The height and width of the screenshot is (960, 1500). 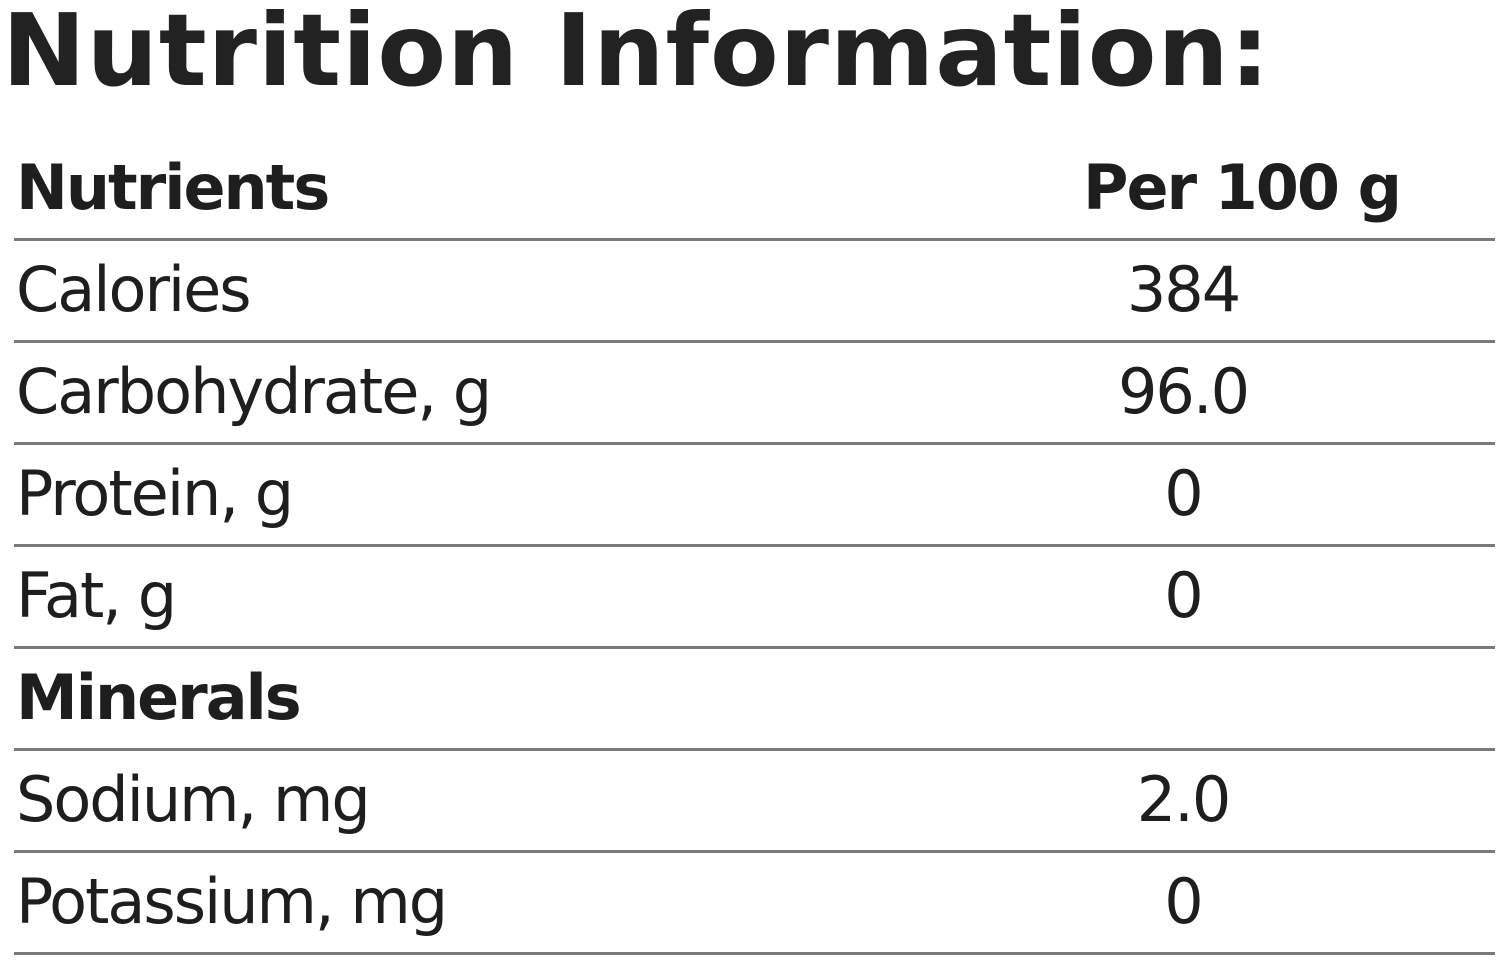 What do you see at coordinates (754, 190) in the screenshot?
I see `table-header-row: Nutrients Per 100 g` at bounding box center [754, 190].